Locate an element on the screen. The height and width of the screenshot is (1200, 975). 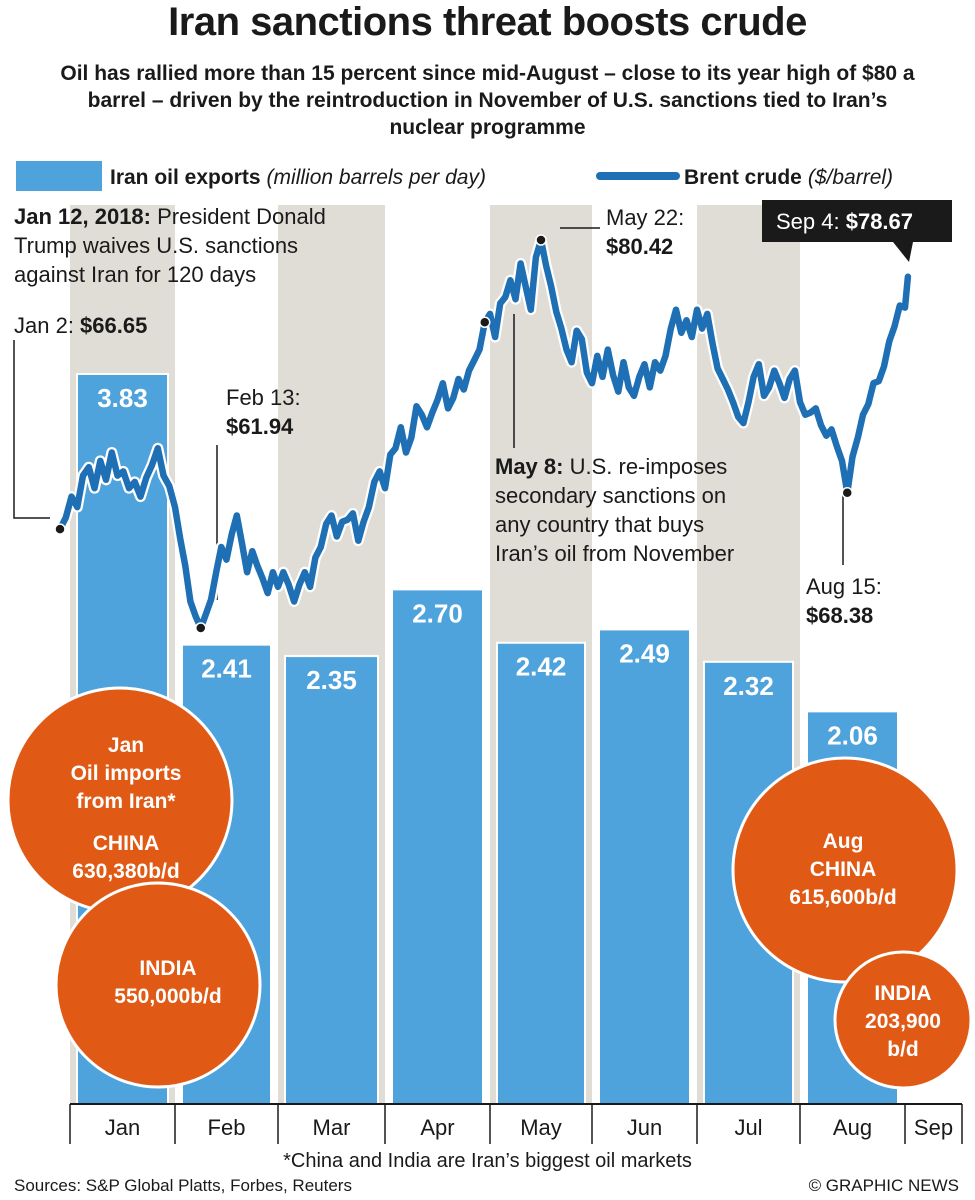
bubble-aug-india-value2: b/d is located at coordinates (903, 1049).